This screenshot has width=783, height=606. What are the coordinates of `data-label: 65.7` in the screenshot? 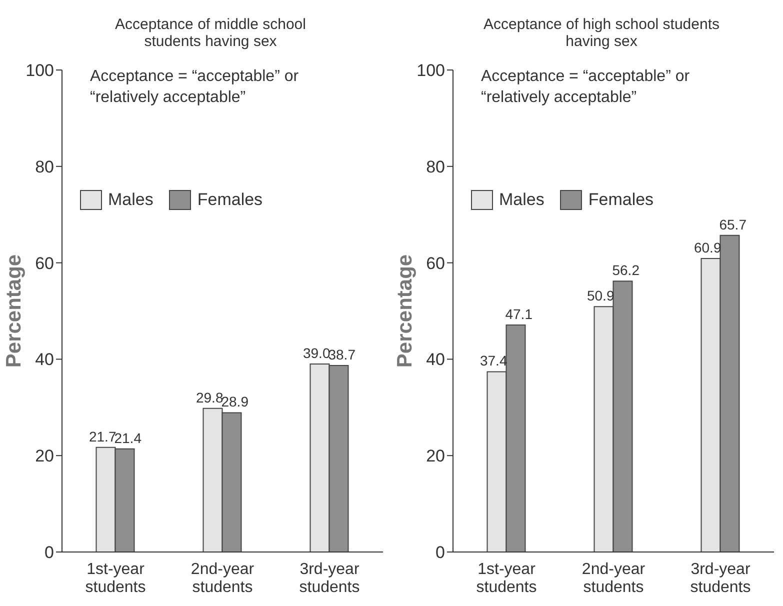 It's located at (733, 224).